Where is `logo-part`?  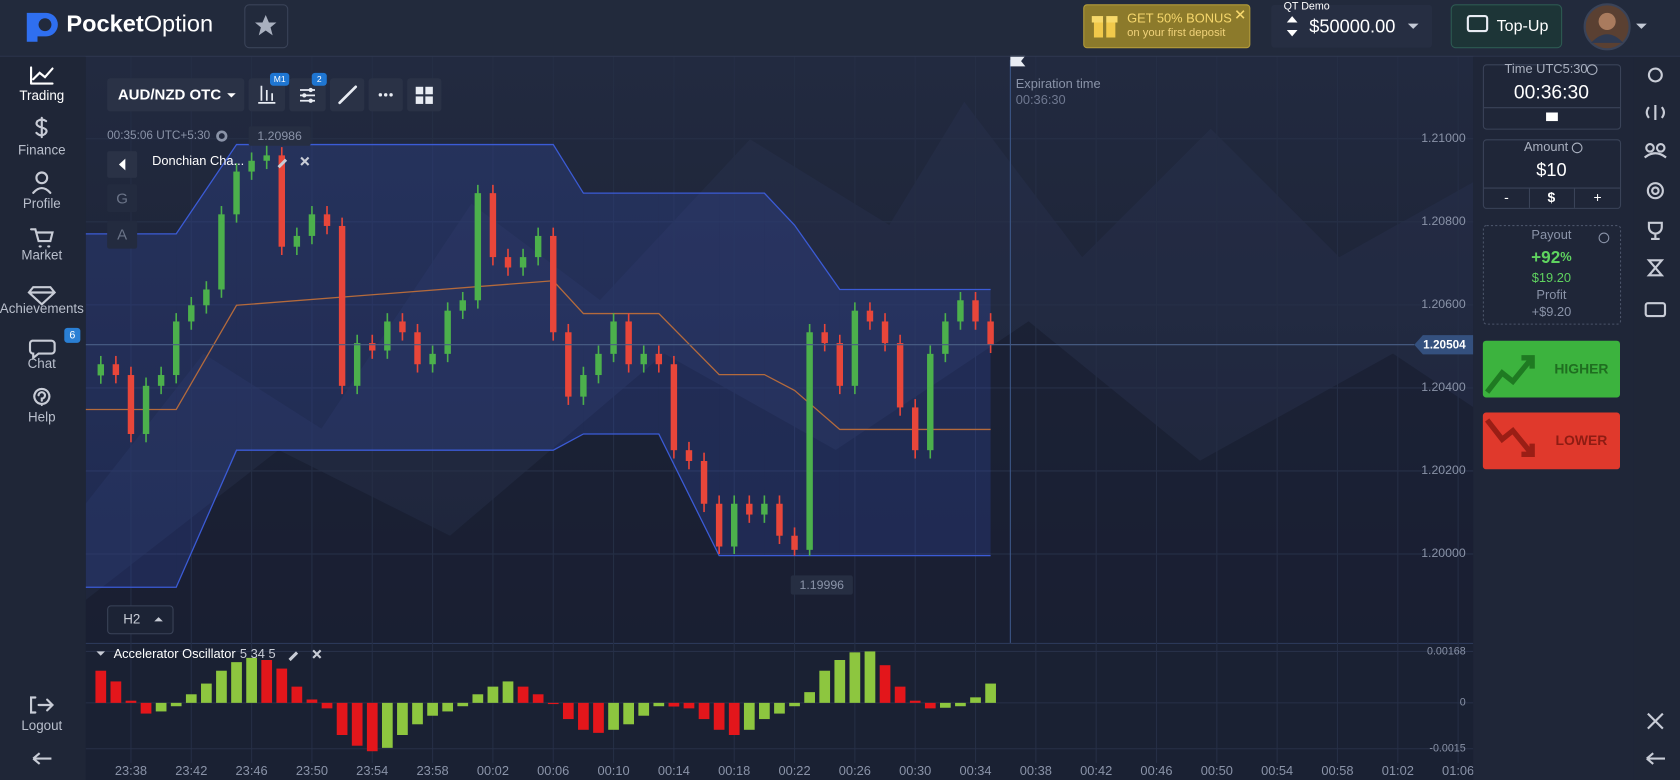 logo-part is located at coordinates (45, 25).